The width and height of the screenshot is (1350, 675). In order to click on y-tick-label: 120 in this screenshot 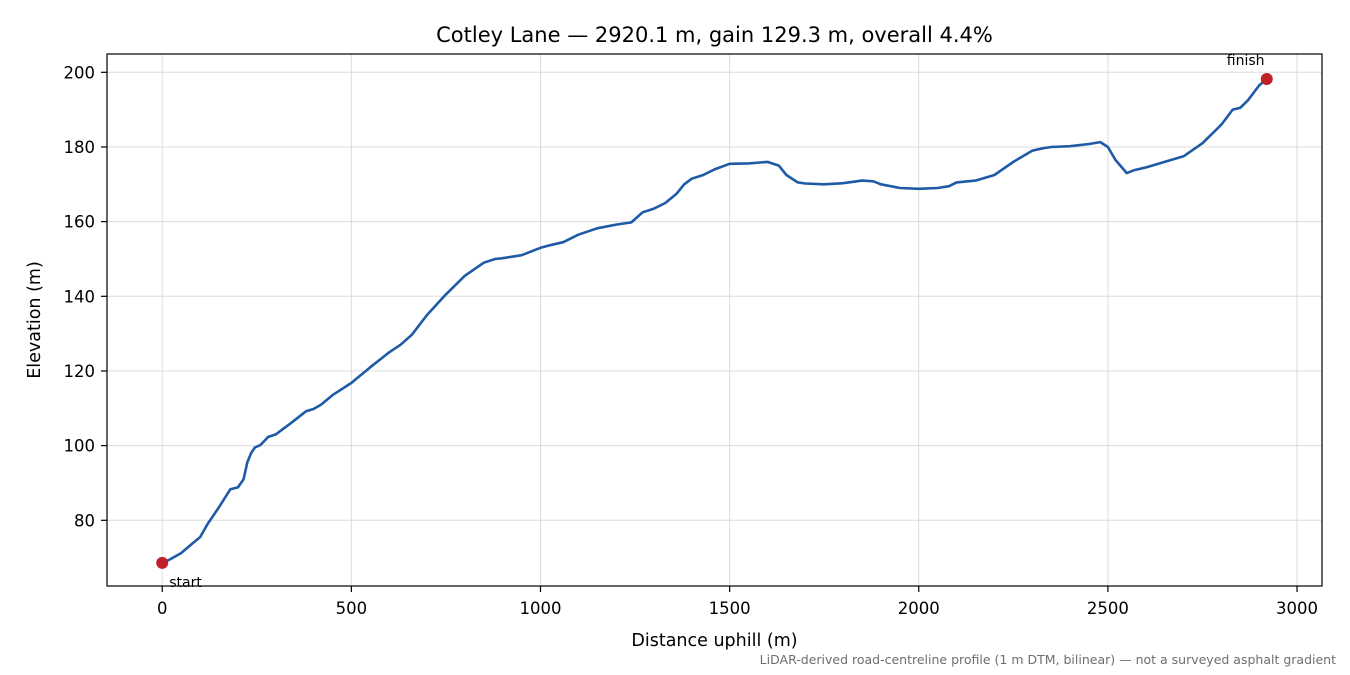, I will do `click(80, 371)`.